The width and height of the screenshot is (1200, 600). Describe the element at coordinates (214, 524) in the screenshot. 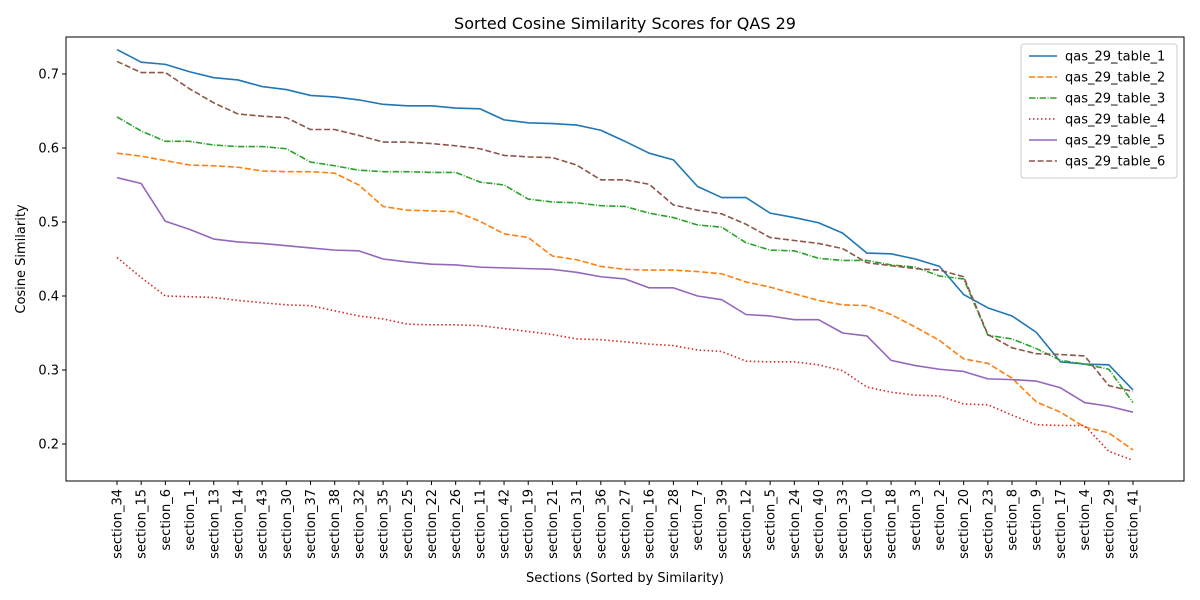

I see `x-tick-label: section_13` at that location.